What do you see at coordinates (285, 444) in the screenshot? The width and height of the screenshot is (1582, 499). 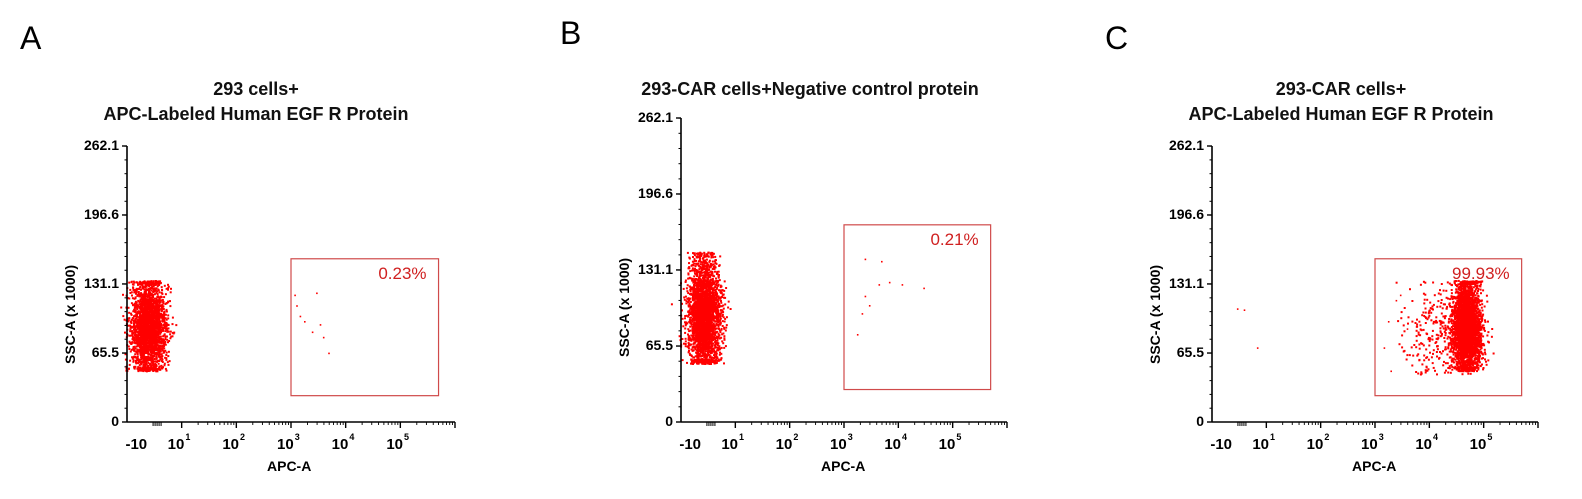 I see `x-tick-base: 10` at bounding box center [285, 444].